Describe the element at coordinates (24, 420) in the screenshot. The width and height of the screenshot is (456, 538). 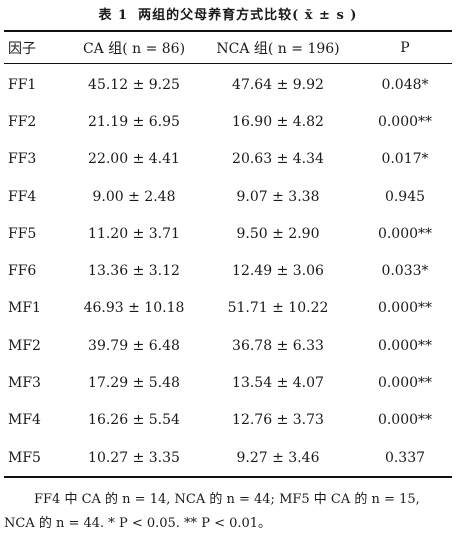
I see `factor-cell: MF4` at that location.